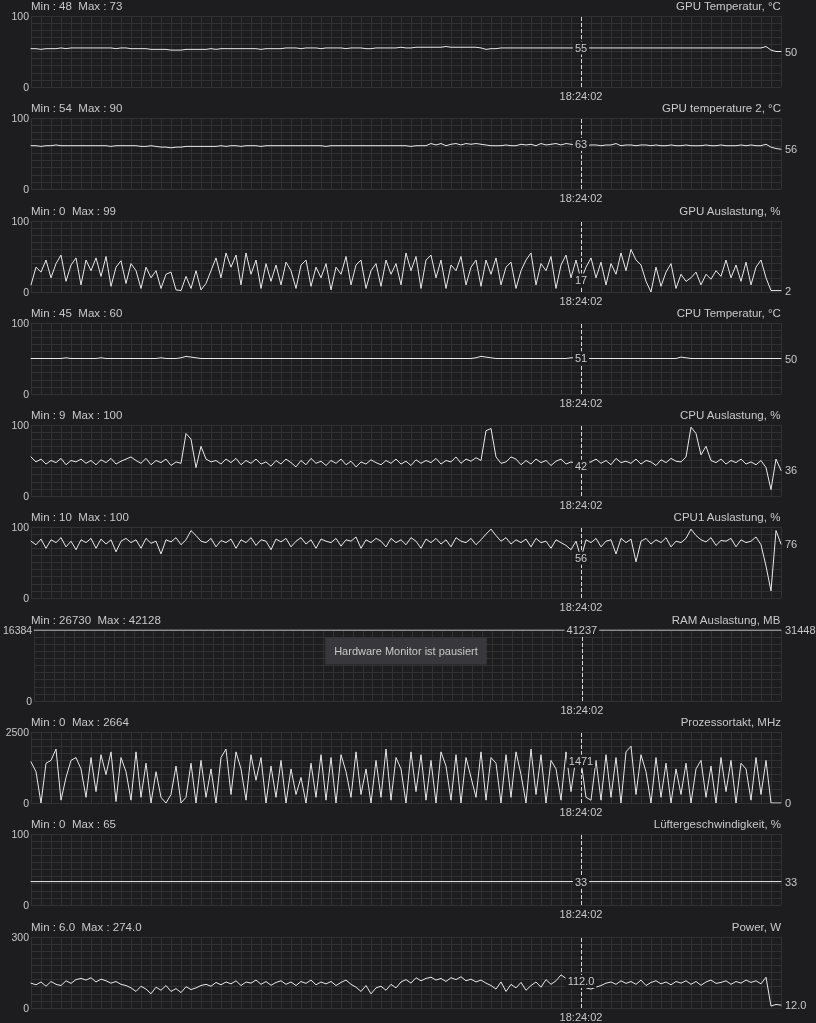 This screenshot has height=1023, width=816. I want to click on chart-title: CPU1 Auslastung, %, so click(727, 517).